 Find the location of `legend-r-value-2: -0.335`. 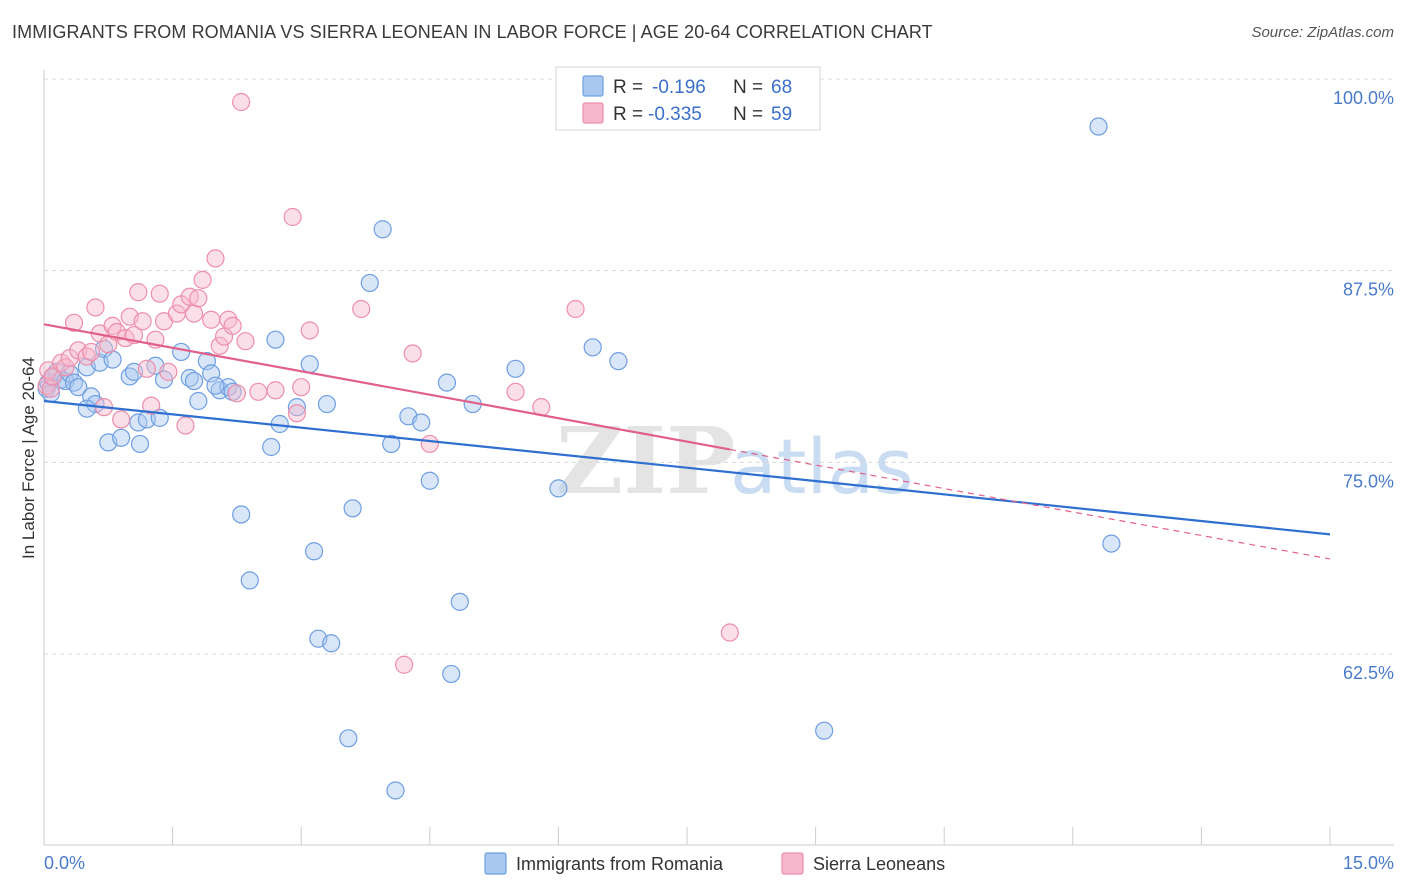

legend-r-value-2: -0.335 is located at coordinates (675, 114).